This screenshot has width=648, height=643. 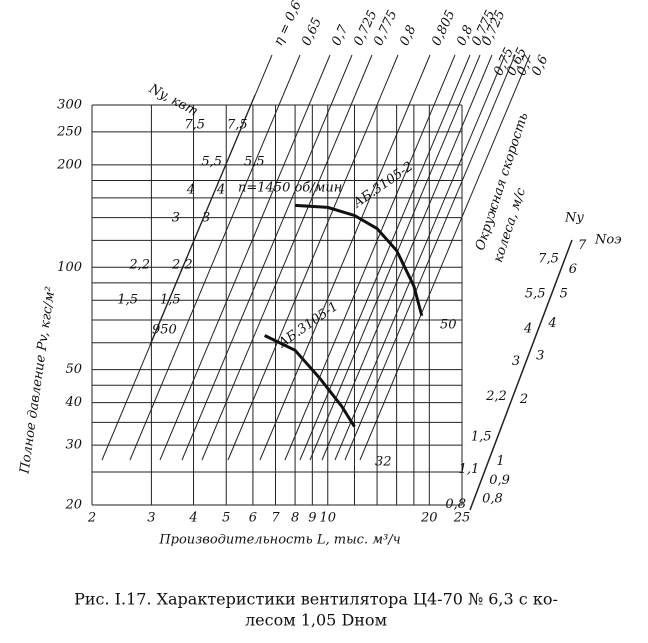 I want to click on power-axis, so click(x=202, y=220).